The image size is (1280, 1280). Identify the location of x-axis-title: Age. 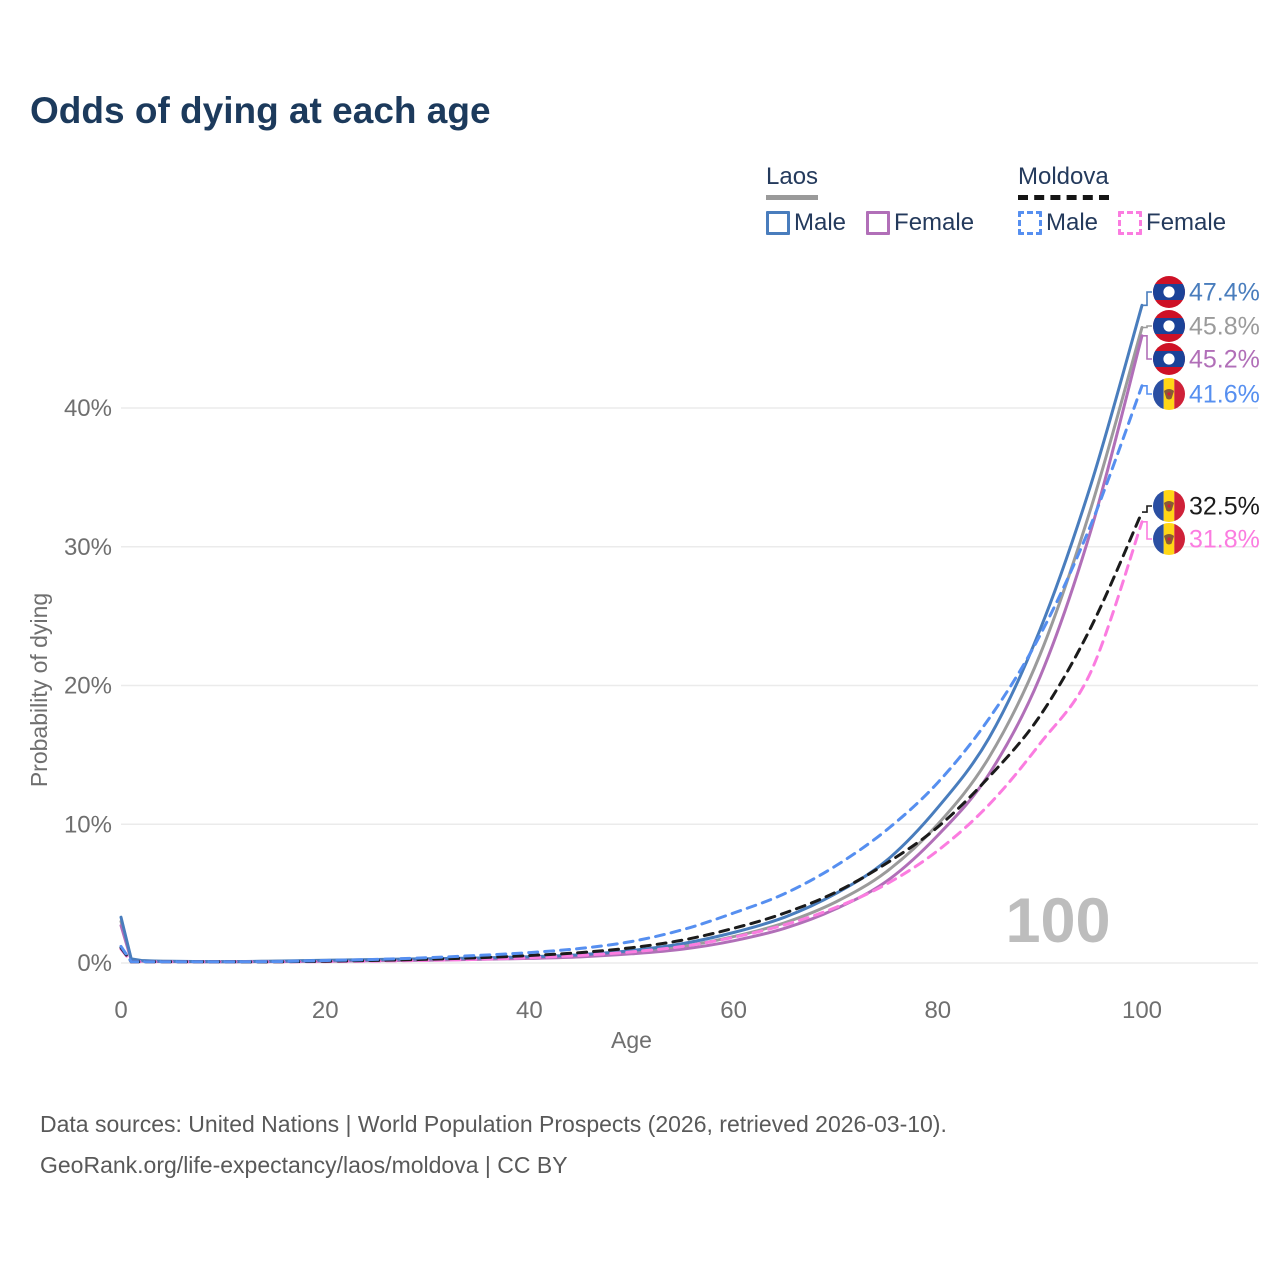
(631, 1040).